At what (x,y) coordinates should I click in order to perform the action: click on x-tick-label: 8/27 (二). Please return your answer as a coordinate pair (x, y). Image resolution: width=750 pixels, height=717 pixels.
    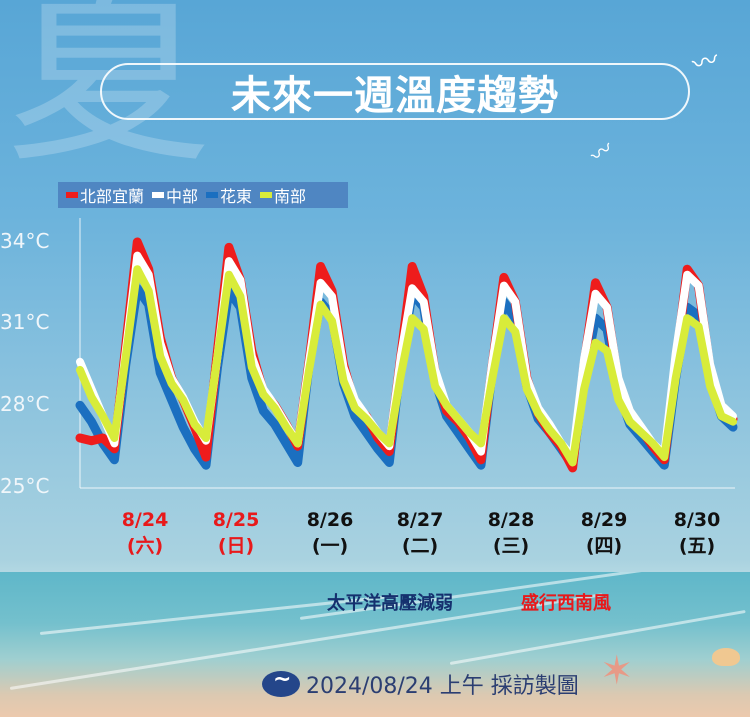
    Looking at the image, I should click on (420, 533).